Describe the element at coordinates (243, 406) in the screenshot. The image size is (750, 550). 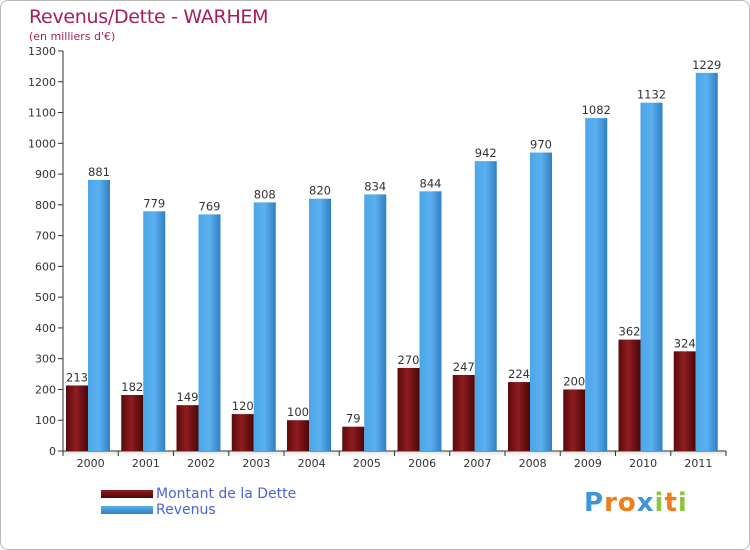
I see `data-label-dette: 120` at that location.